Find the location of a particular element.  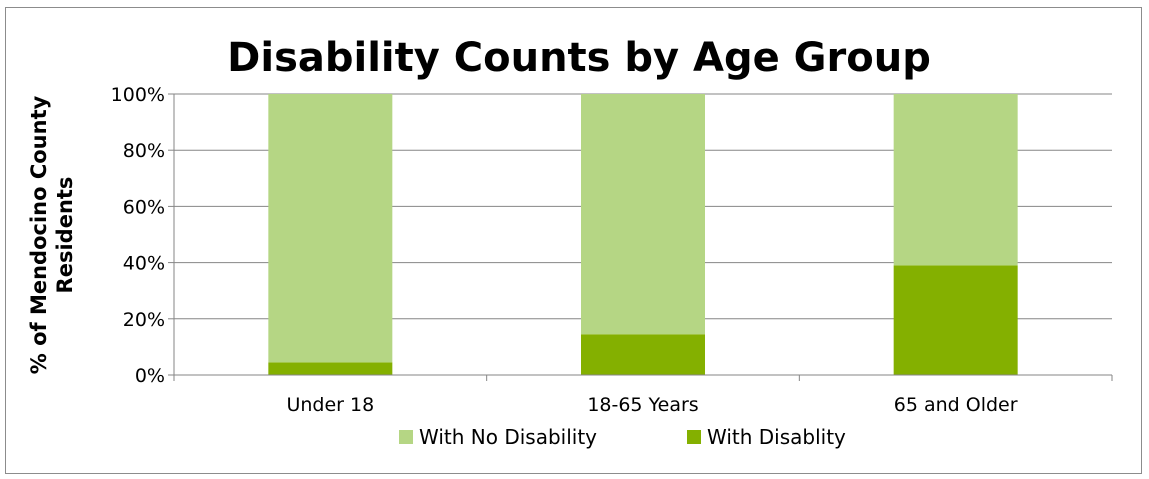

legend-swatch-with-disablity is located at coordinates (694, 437).